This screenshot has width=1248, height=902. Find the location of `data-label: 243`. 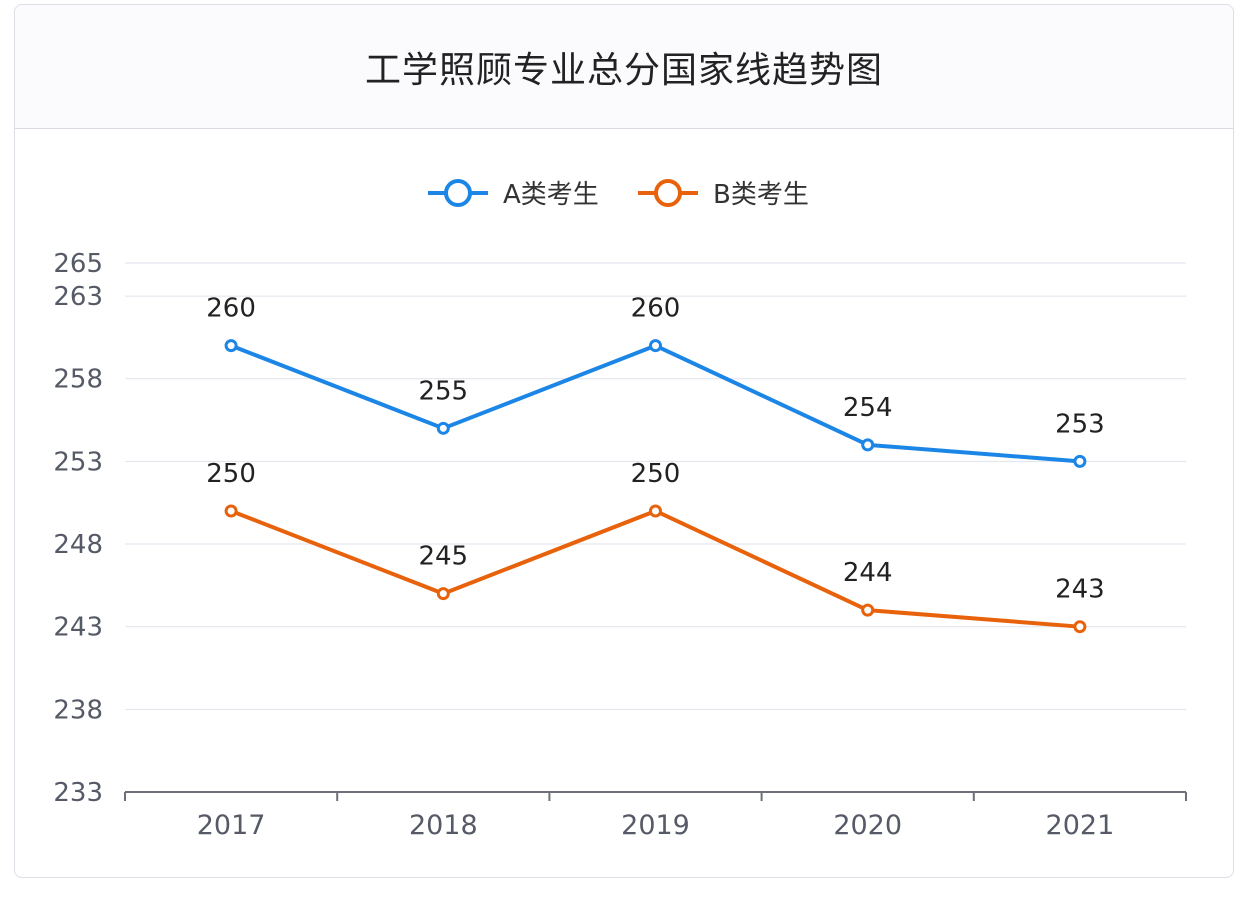

data-label: 243 is located at coordinates (1080, 590).